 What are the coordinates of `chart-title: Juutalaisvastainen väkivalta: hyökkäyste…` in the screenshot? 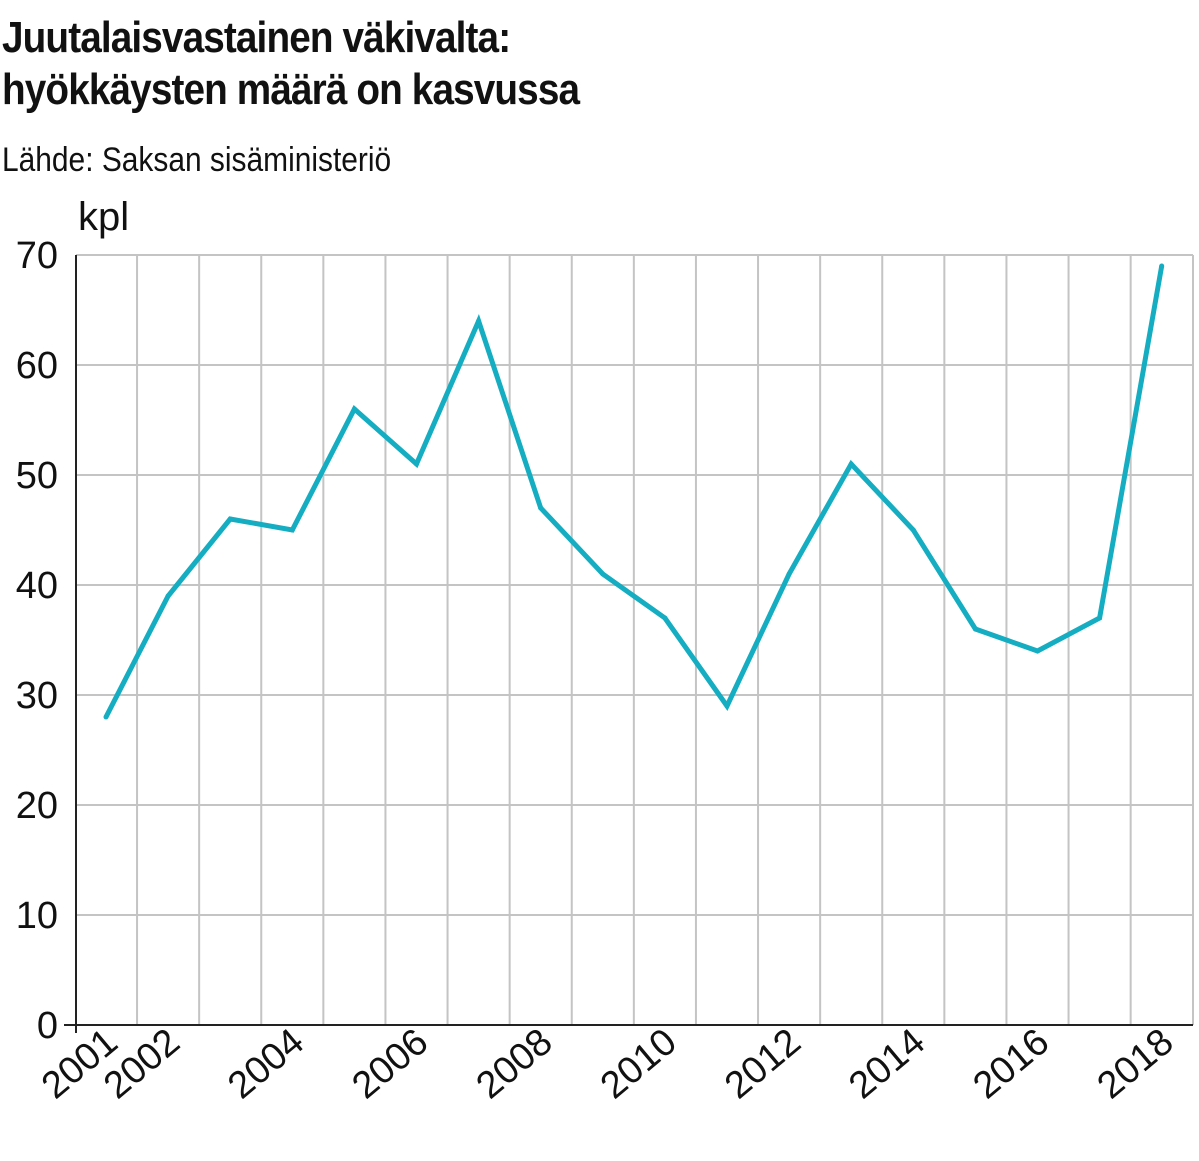 It's located at (291, 64).